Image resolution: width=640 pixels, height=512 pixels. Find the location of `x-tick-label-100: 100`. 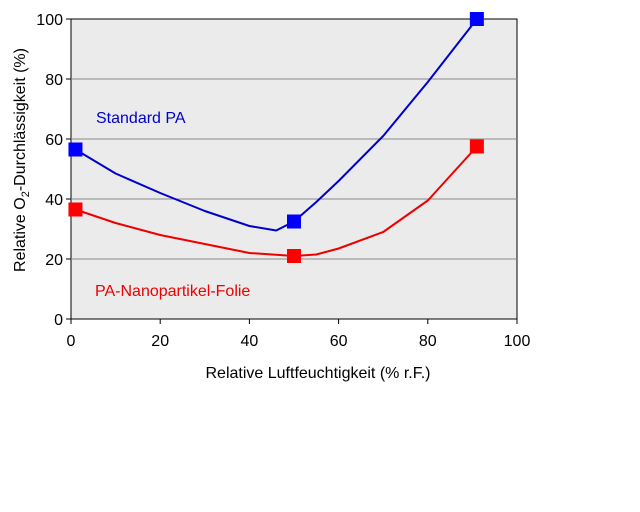

x-tick-label-100: 100 is located at coordinates (517, 341).